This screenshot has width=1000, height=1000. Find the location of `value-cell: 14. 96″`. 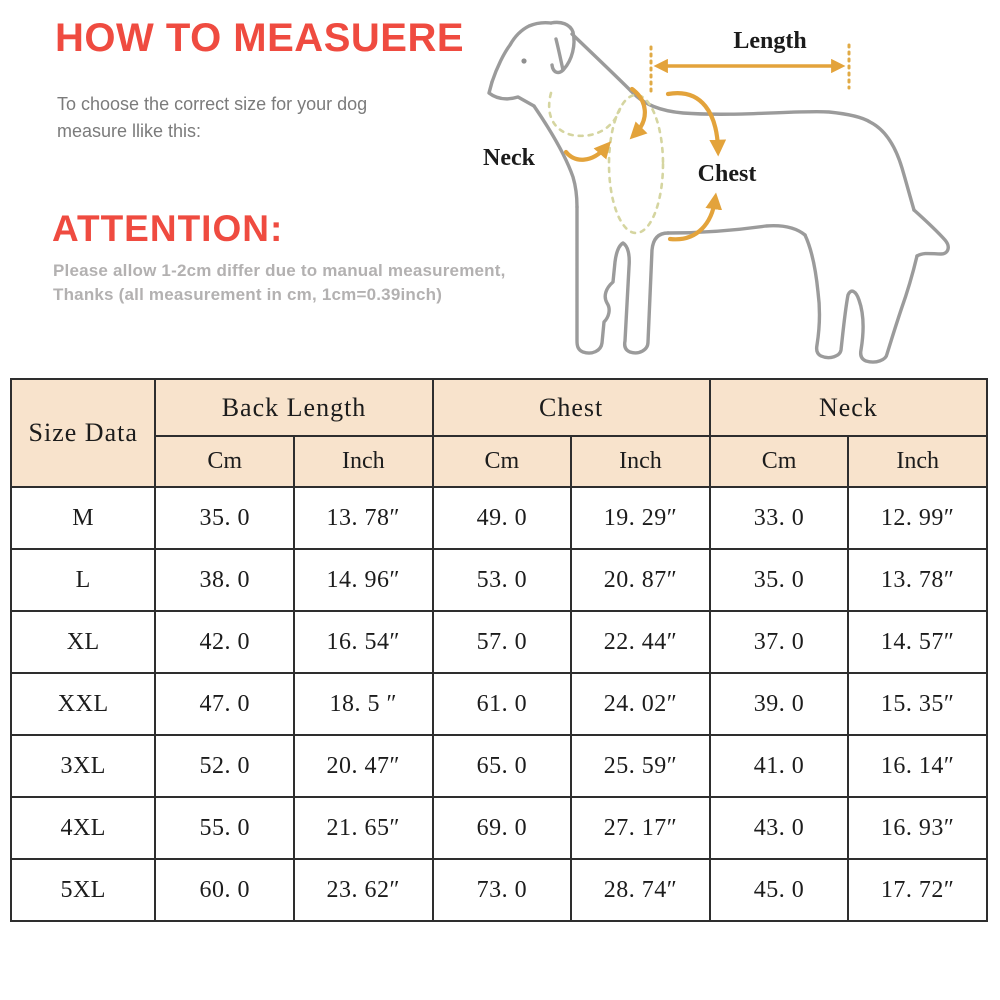

value-cell: 14. 96″ is located at coordinates (363, 580).